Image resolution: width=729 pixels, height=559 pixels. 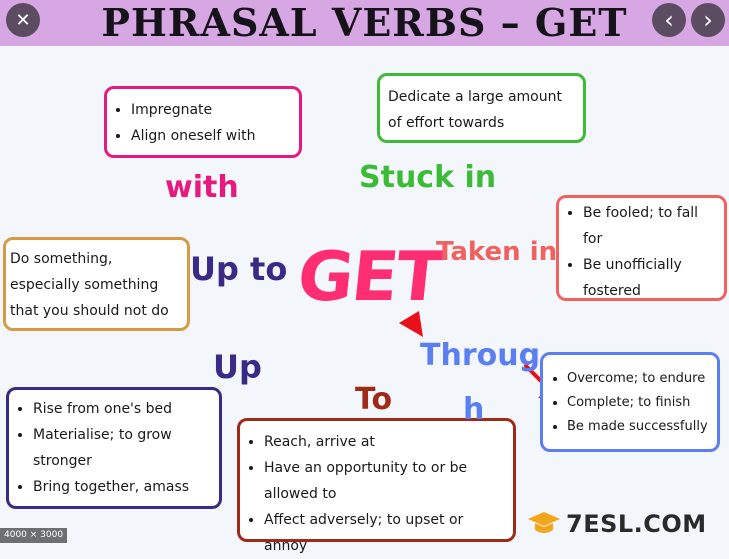 I want to click on meaning-item: Bring together, amass, so click(x=122, y=487).